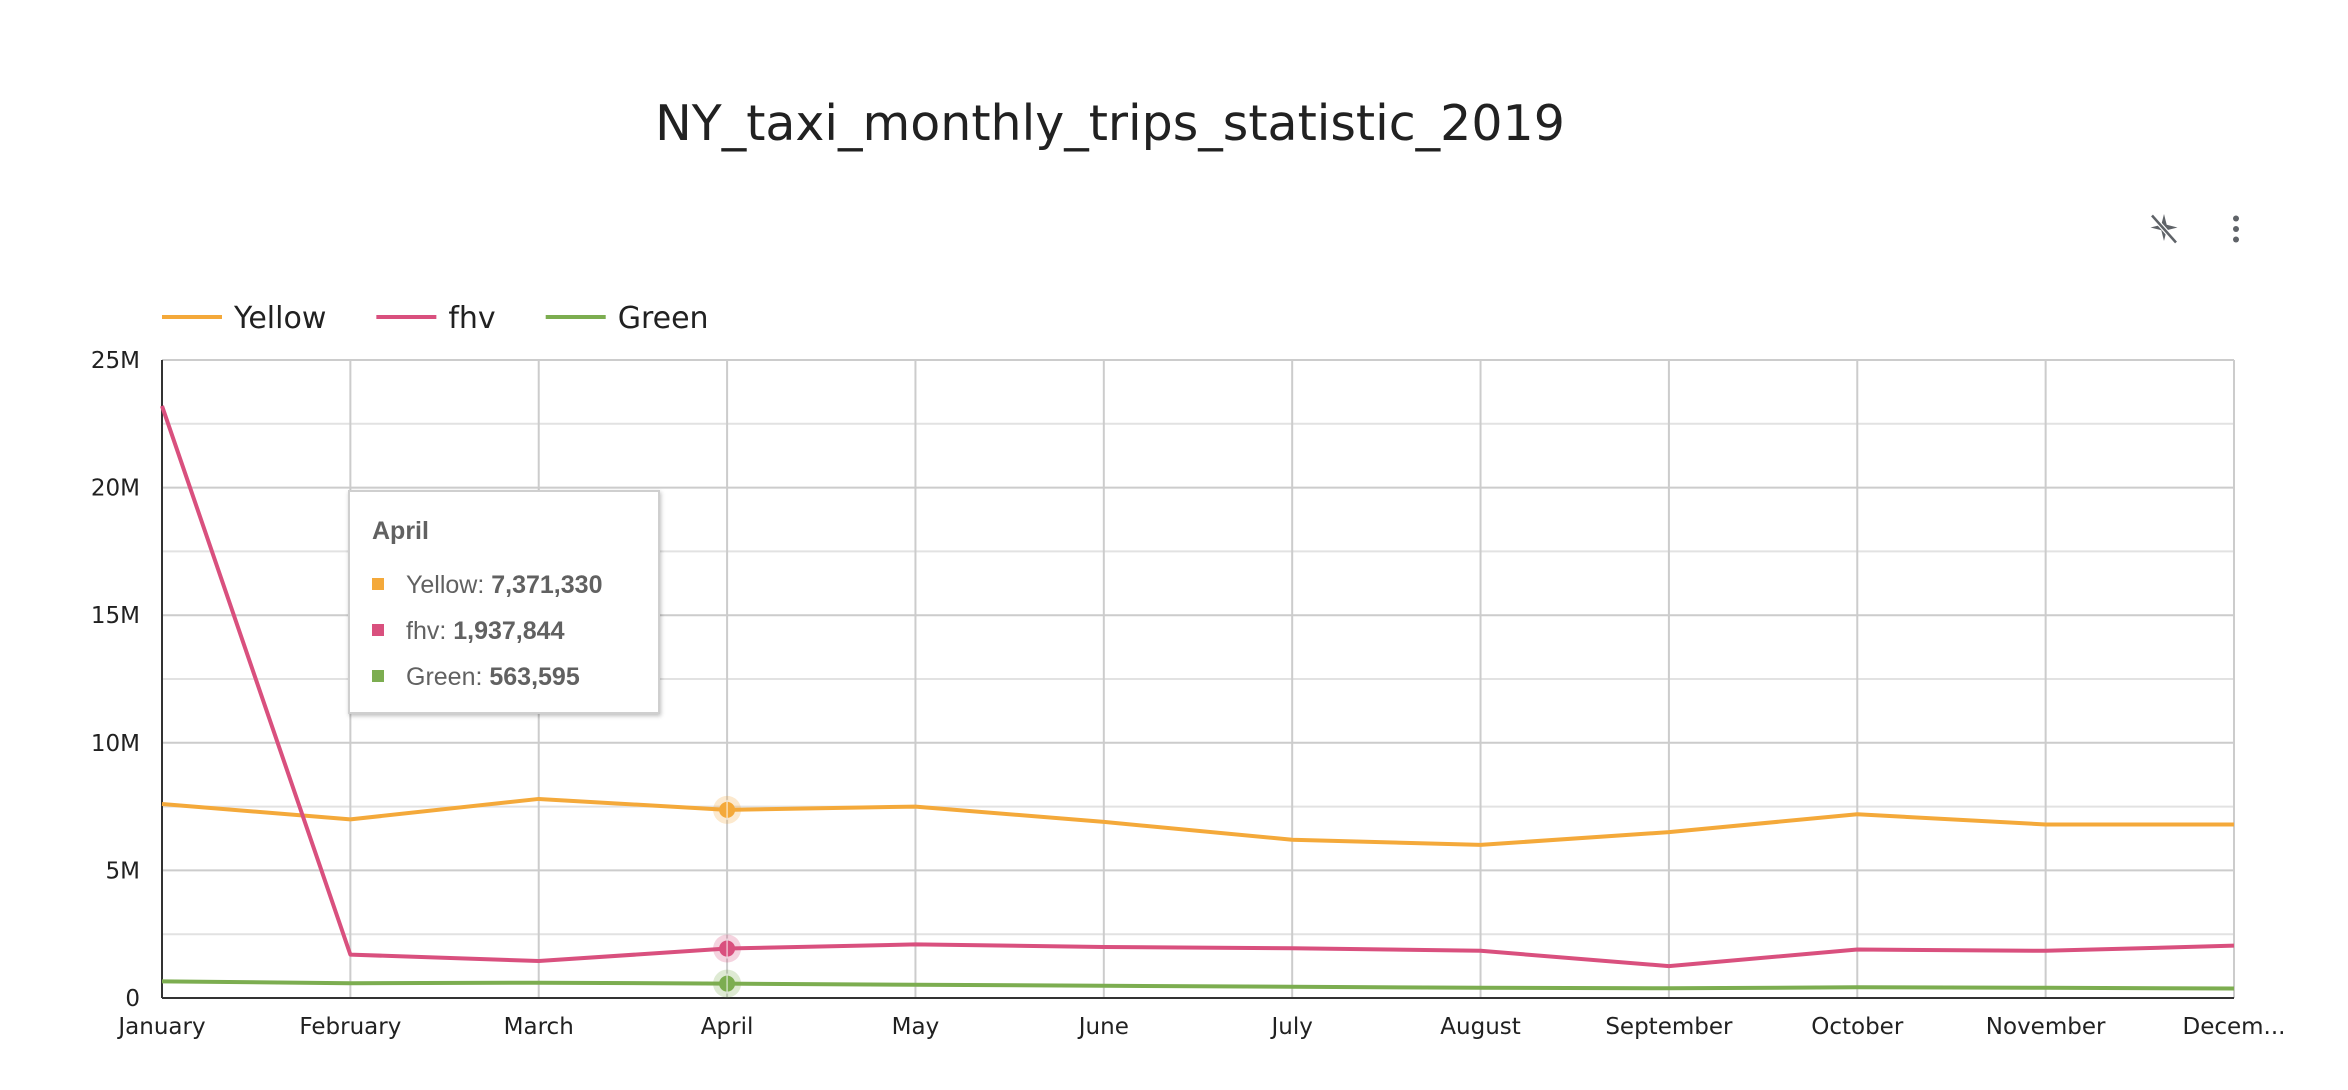  What do you see at coordinates (916, 1027) in the screenshot?
I see `x-tick-label: May` at bounding box center [916, 1027].